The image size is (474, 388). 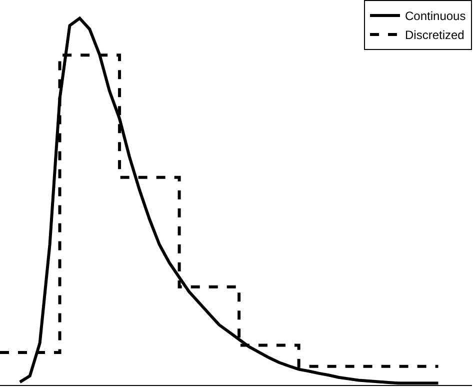 What do you see at coordinates (435, 16) in the screenshot?
I see `legend-label: Continuous` at bounding box center [435, 16].